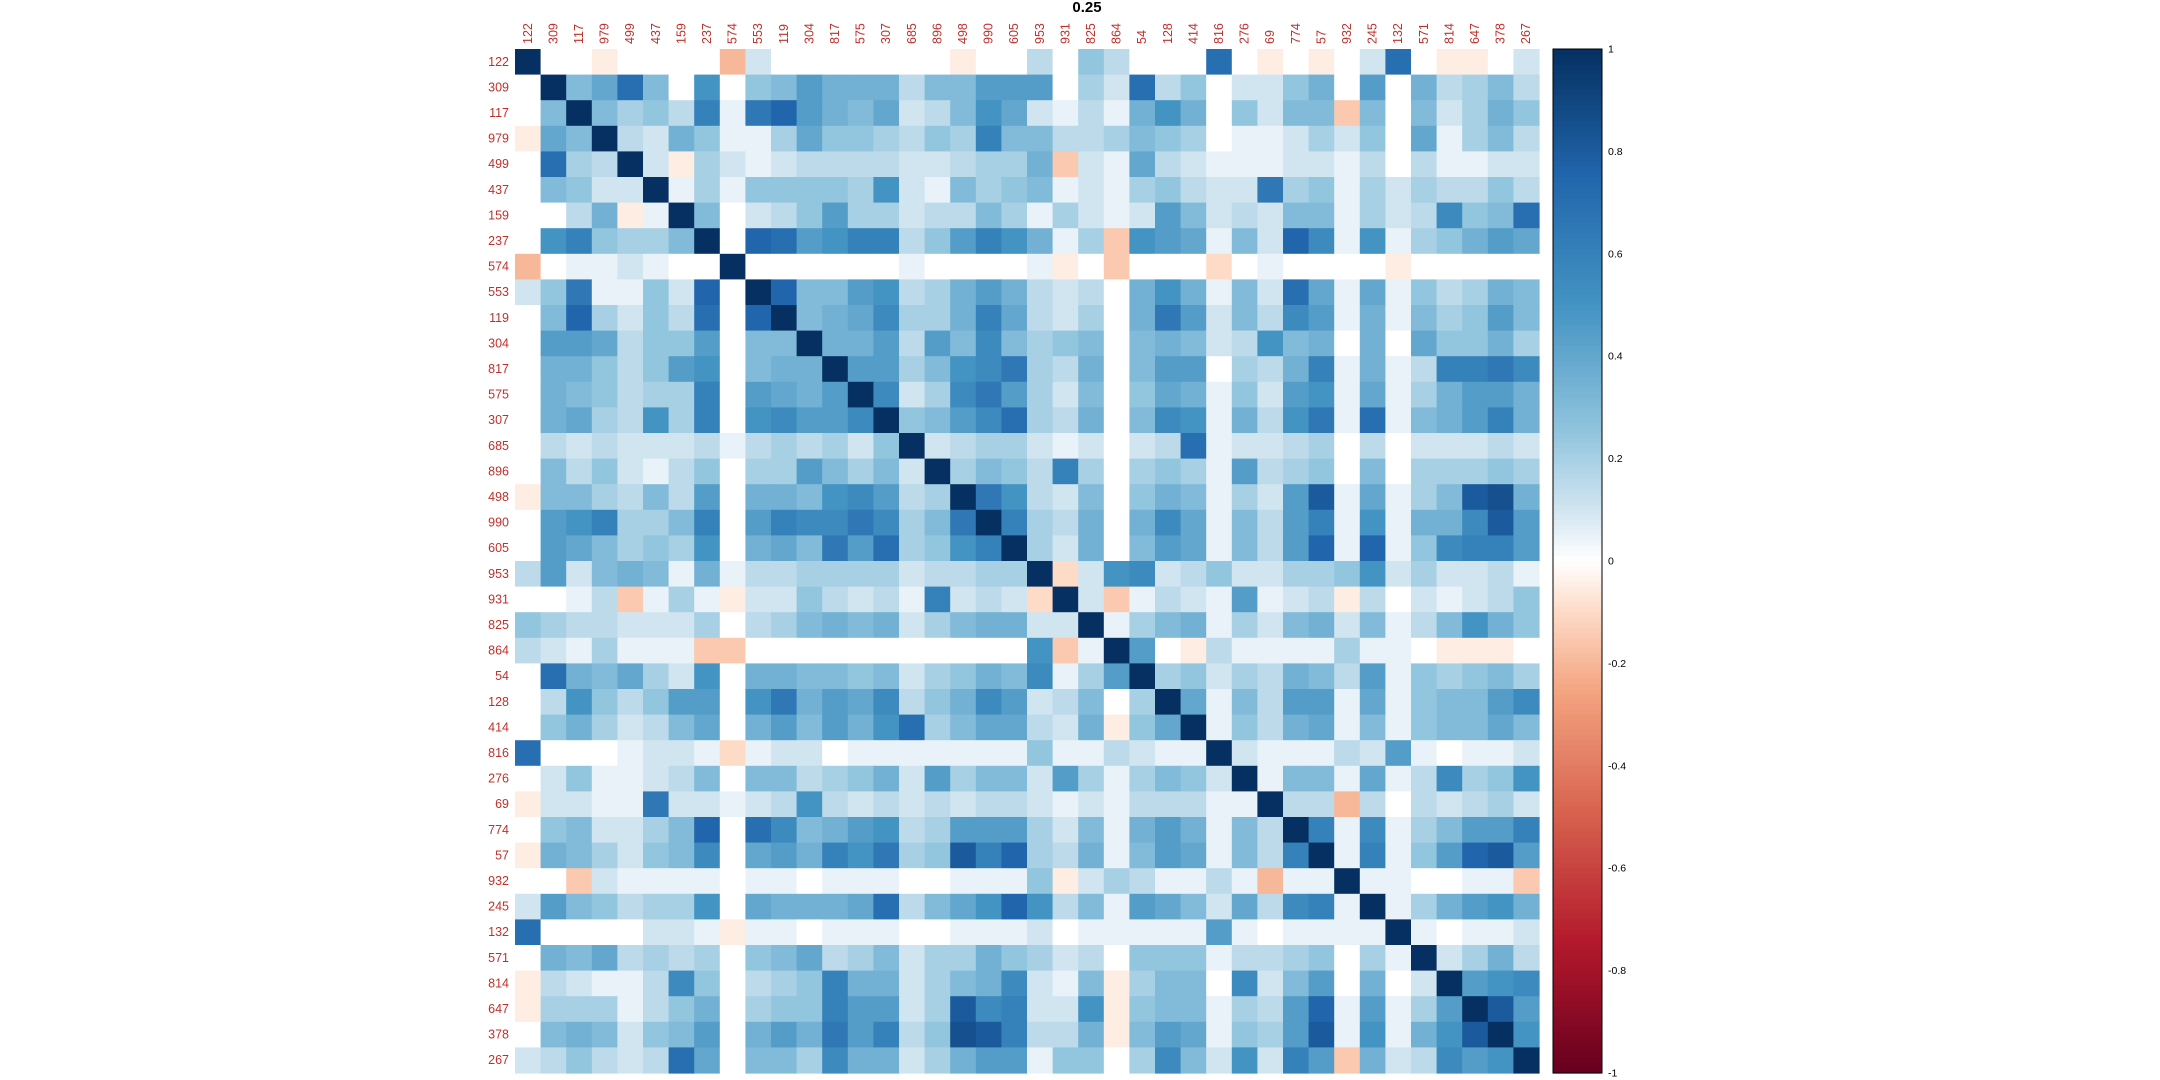 The height and width of the screenshot is (1080, 2160). Describe the element at coordinates (1373, 33) in the screenshot. I see `column-label: 245` at that location.